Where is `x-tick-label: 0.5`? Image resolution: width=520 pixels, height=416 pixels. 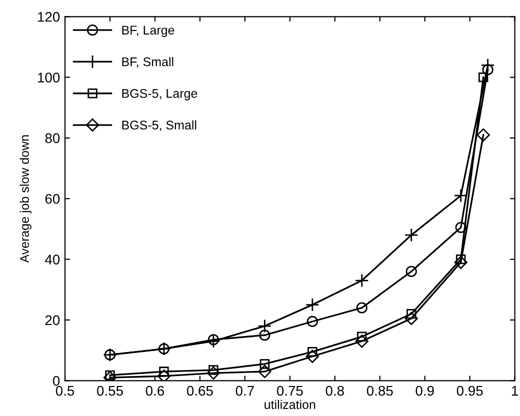 x-tick-label: 0.5 is located at coordinates (65, 391).